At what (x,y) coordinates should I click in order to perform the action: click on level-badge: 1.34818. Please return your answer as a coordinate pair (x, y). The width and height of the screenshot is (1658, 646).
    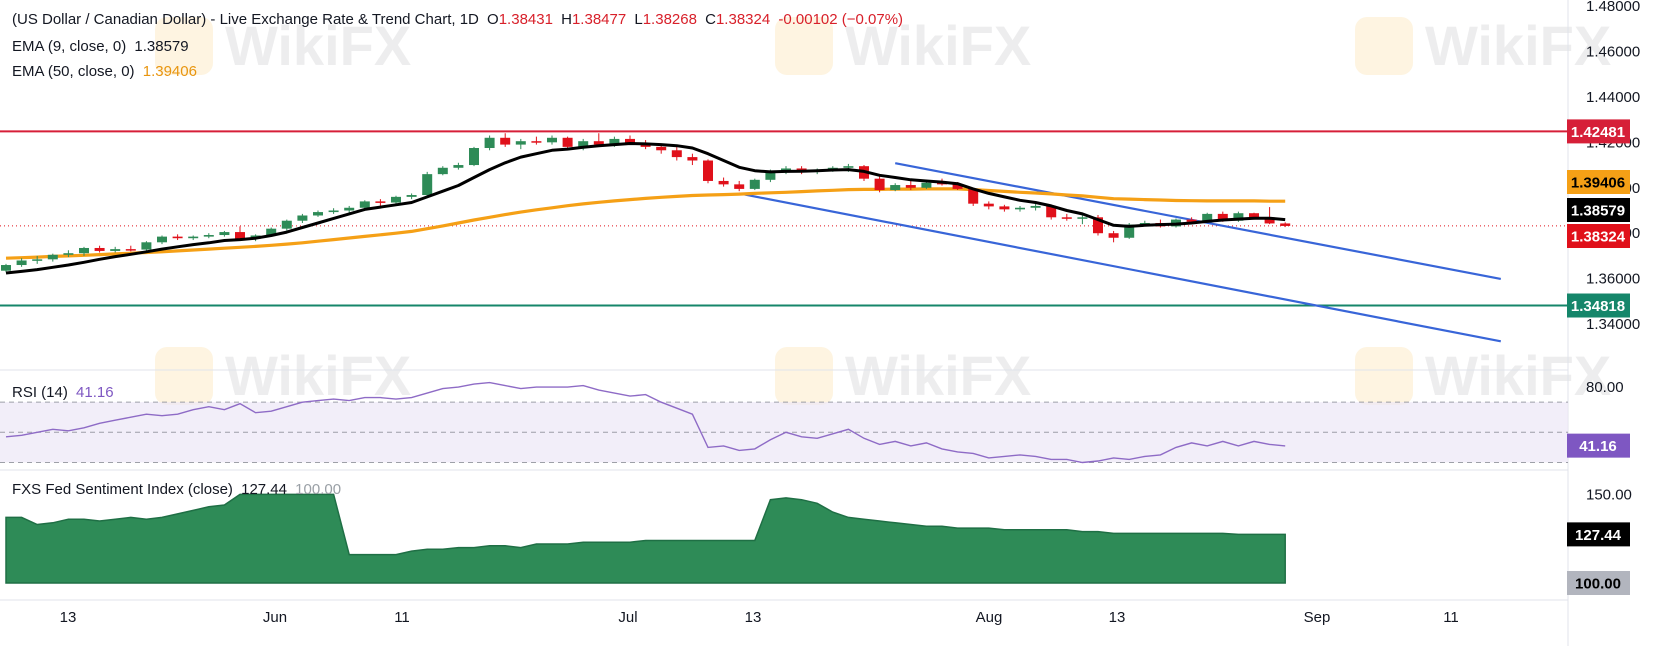
    Looking at the image, I should click on (1598, 306).